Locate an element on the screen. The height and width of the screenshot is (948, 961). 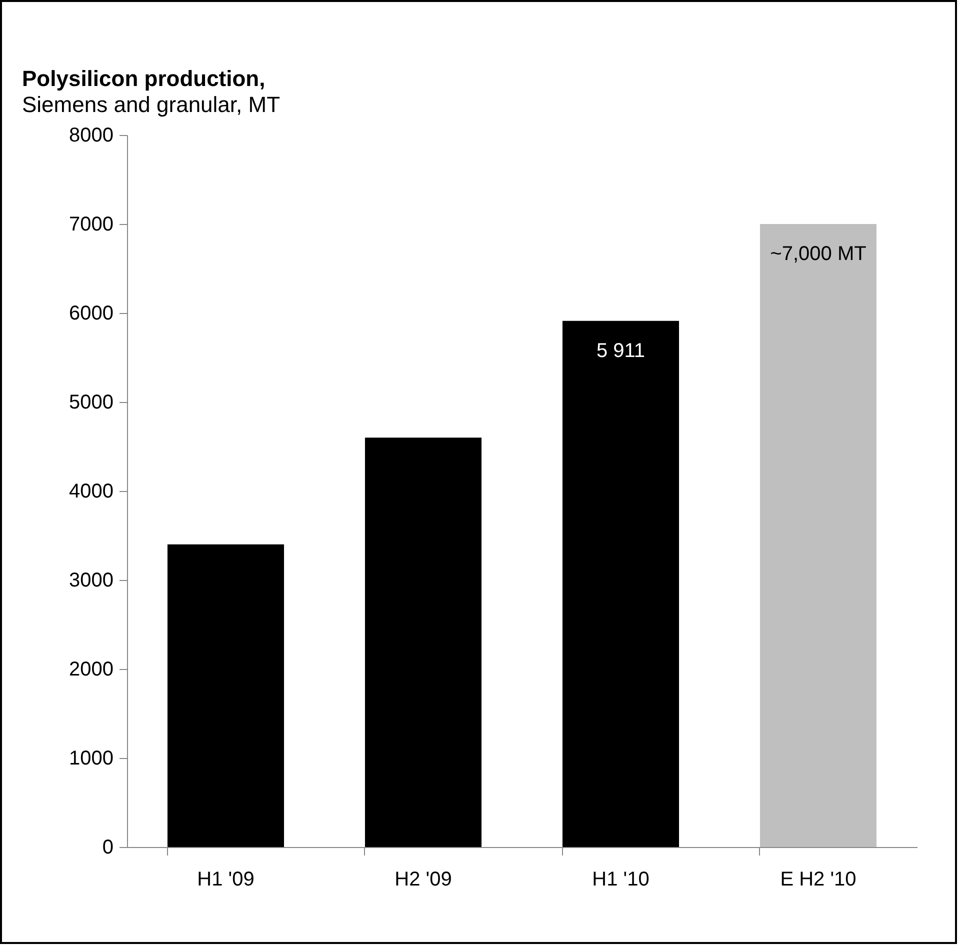
x-tick-label: H1 '10 is located at coordinates (621, 879).